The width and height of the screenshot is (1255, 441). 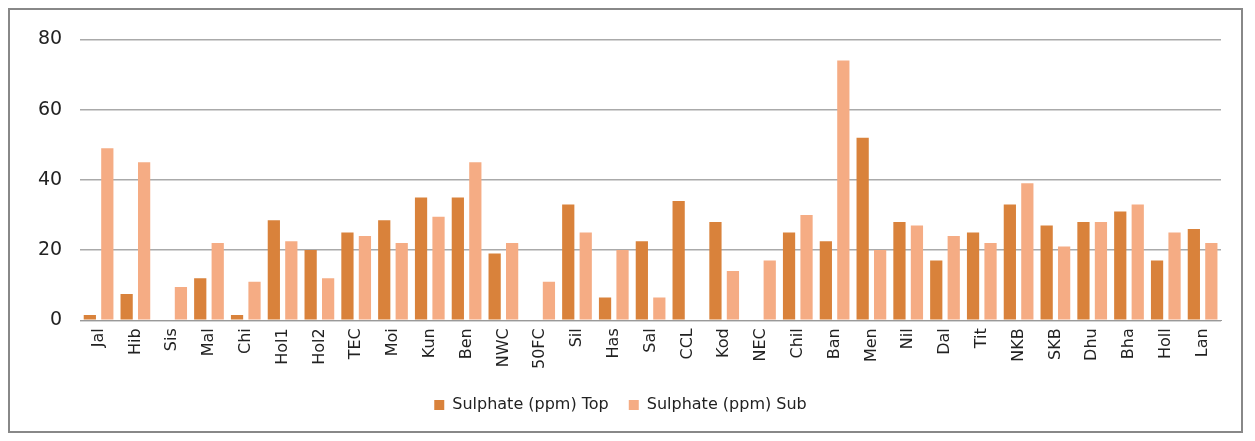 What do you see at coordinates (50, 107) in the screenshot?
I see `y-tick-label: 60` at bounding box center [50, 107].